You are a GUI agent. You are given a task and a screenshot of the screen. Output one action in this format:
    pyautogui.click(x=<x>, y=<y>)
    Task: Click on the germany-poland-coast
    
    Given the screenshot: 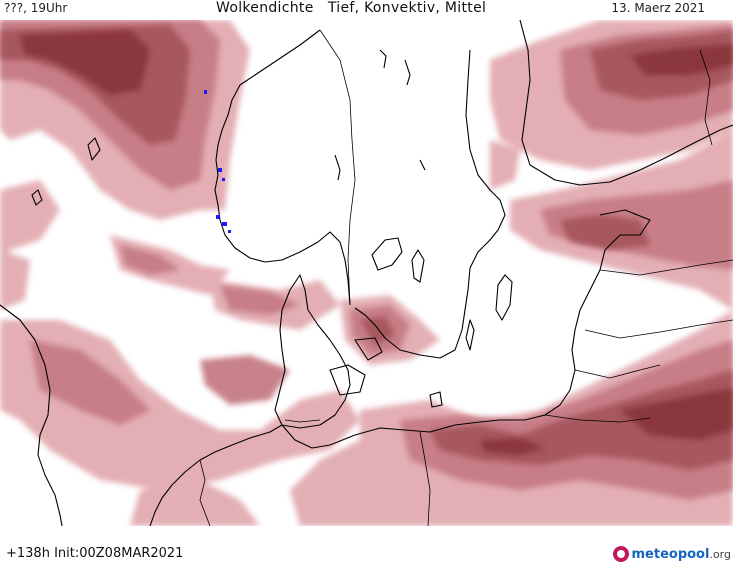 What is the action you would take?
    pyautogui.click(x=381, y=435)
    